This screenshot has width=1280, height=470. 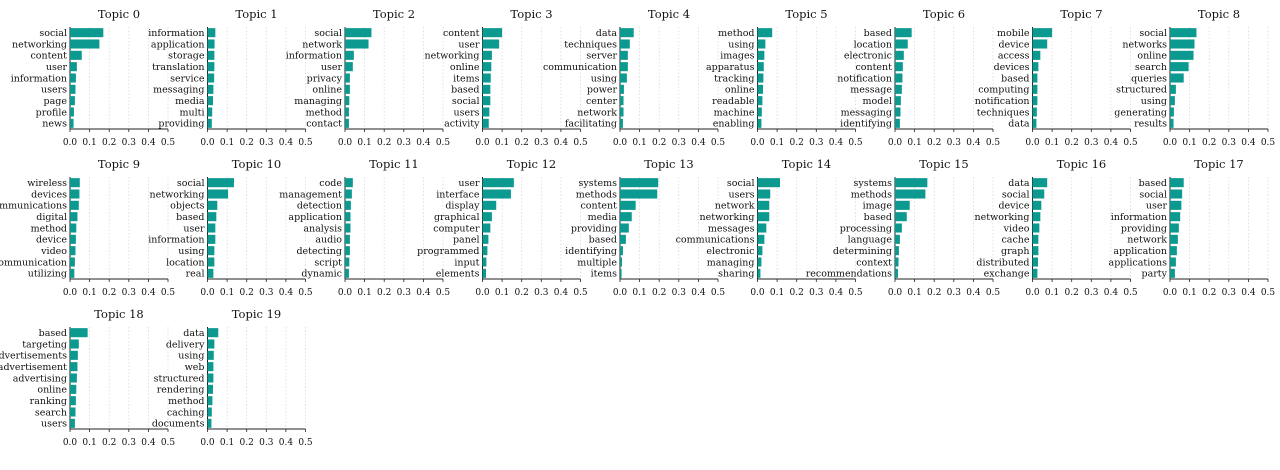 What do you see at coordinates (580, 67) in the screenshot?
I see `word-label: communication` at bounding box center [580, 67].